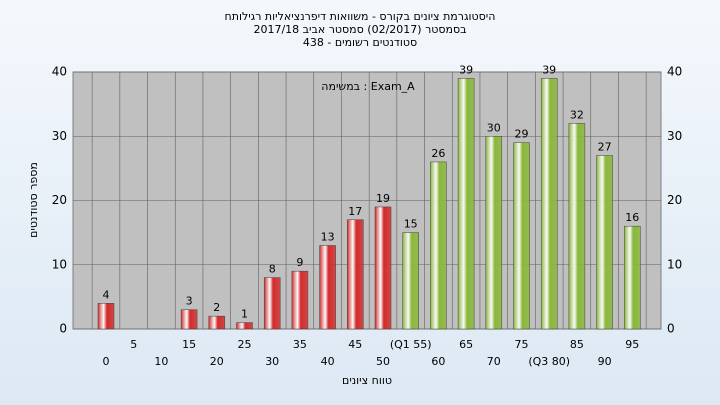  I want to click on x-tick-label: 60, so click(438, 361).